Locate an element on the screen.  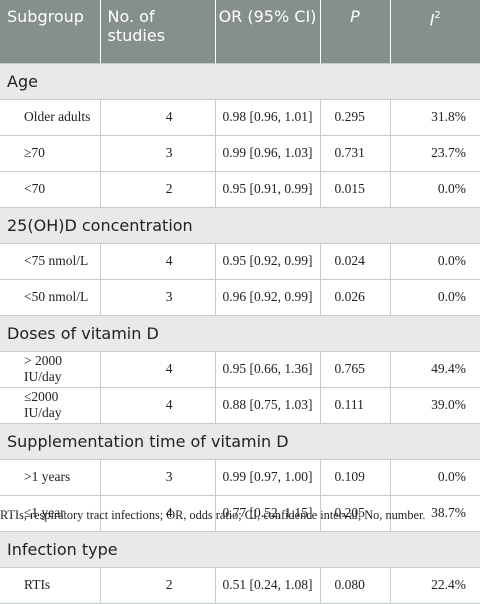
subgroup-cell: ≥70 is located at coordinates (50, 153).